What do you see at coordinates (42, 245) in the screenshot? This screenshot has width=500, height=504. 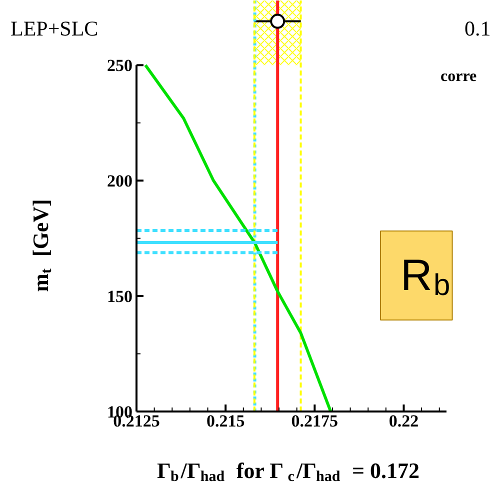 I see `y-axis-title: mt [GeV]` at bounding box center [42, 245].